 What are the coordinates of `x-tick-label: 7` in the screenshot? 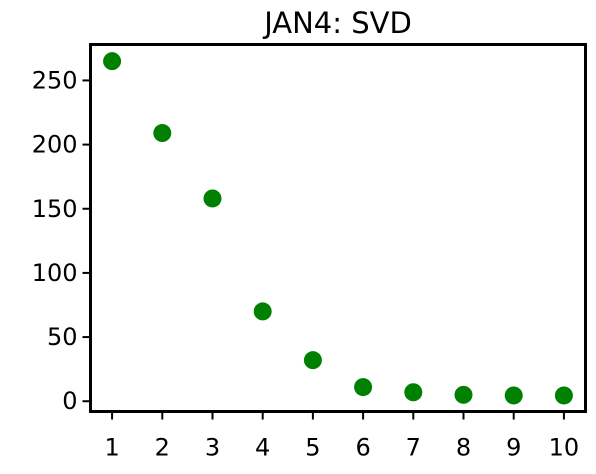 It's located at (413, 448).